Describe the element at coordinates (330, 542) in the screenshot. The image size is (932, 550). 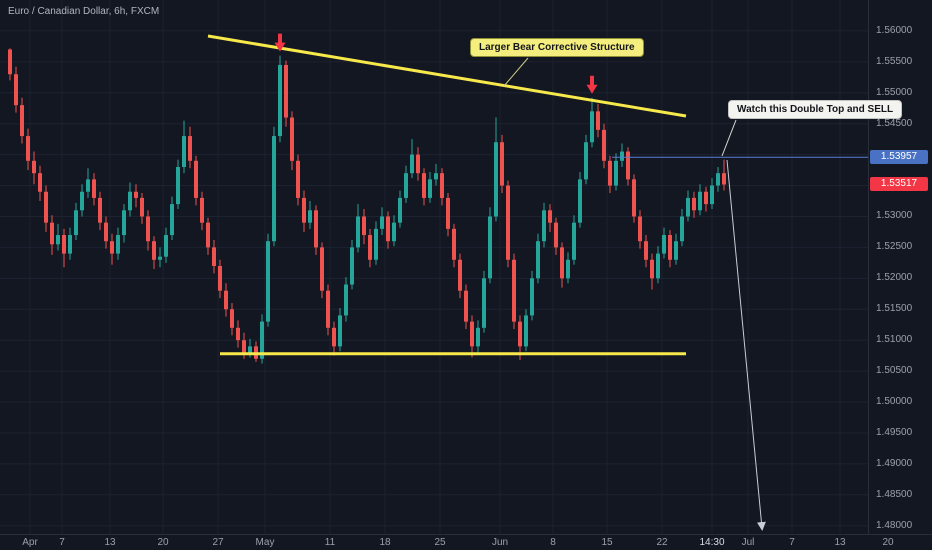
I see `time-axis-label: 11` at that location.